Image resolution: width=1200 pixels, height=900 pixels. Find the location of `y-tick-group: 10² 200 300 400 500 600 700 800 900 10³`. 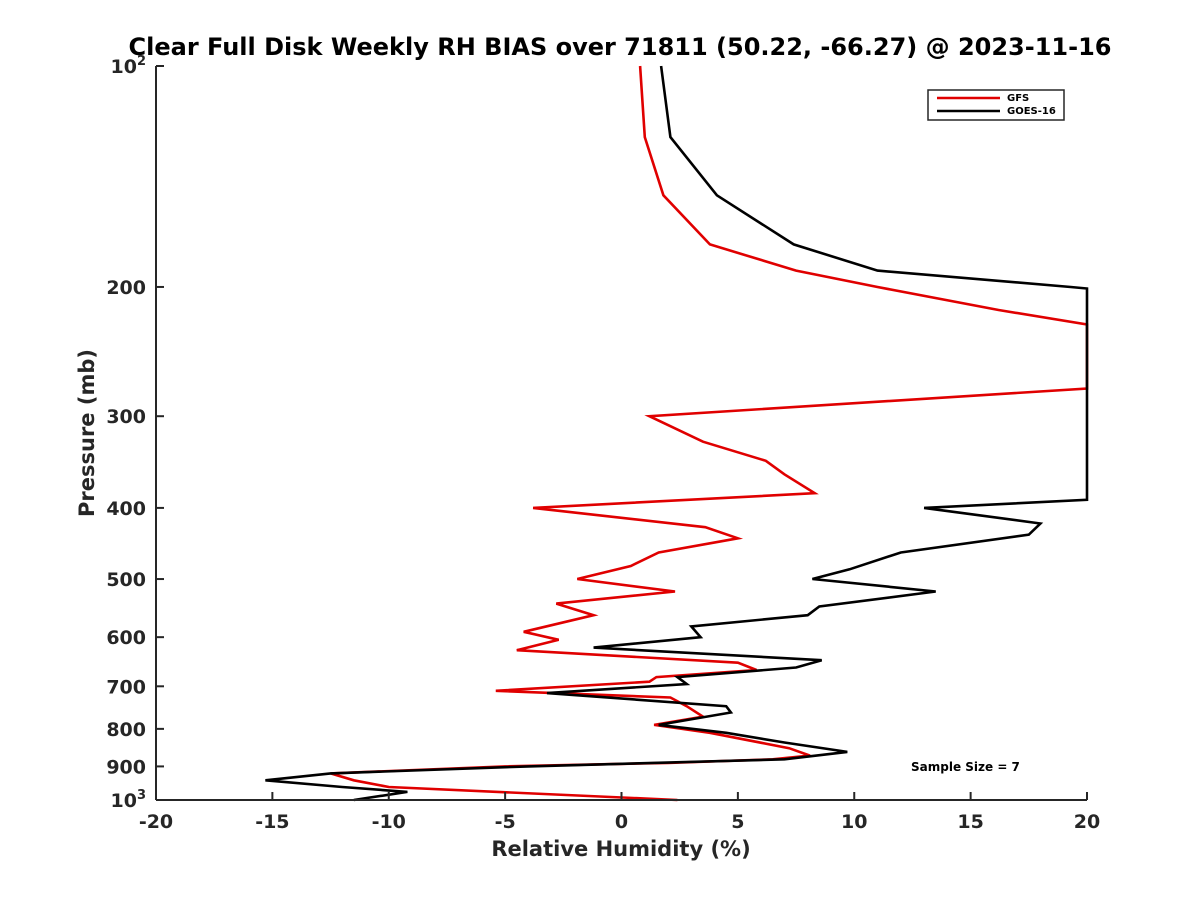

y-tick-group: 10² 200 300 400 500 600 700 800 900 10³ is located at coordinates (135, 433).